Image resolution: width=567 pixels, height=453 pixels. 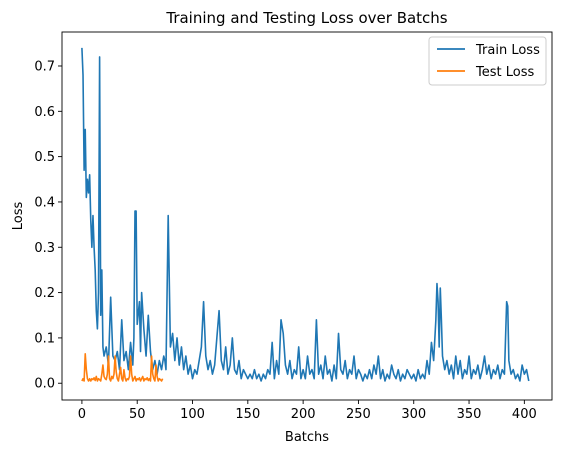 What do you see at coordinates (247, 414) in the screenshot?
I see `x-tick-label: 150` at bounding box center [247, 414].